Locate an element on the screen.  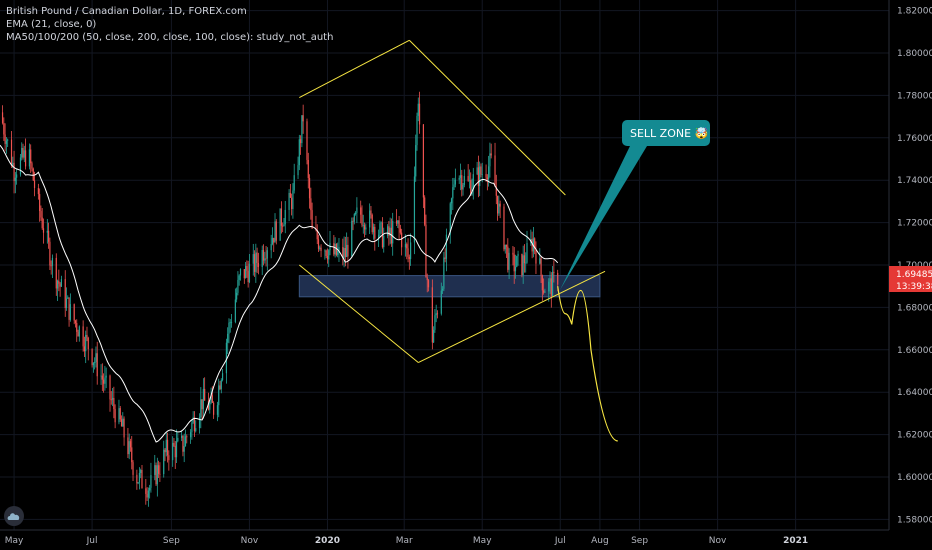
current-price-label: 1.69485 is located at coordinates (914, 275).